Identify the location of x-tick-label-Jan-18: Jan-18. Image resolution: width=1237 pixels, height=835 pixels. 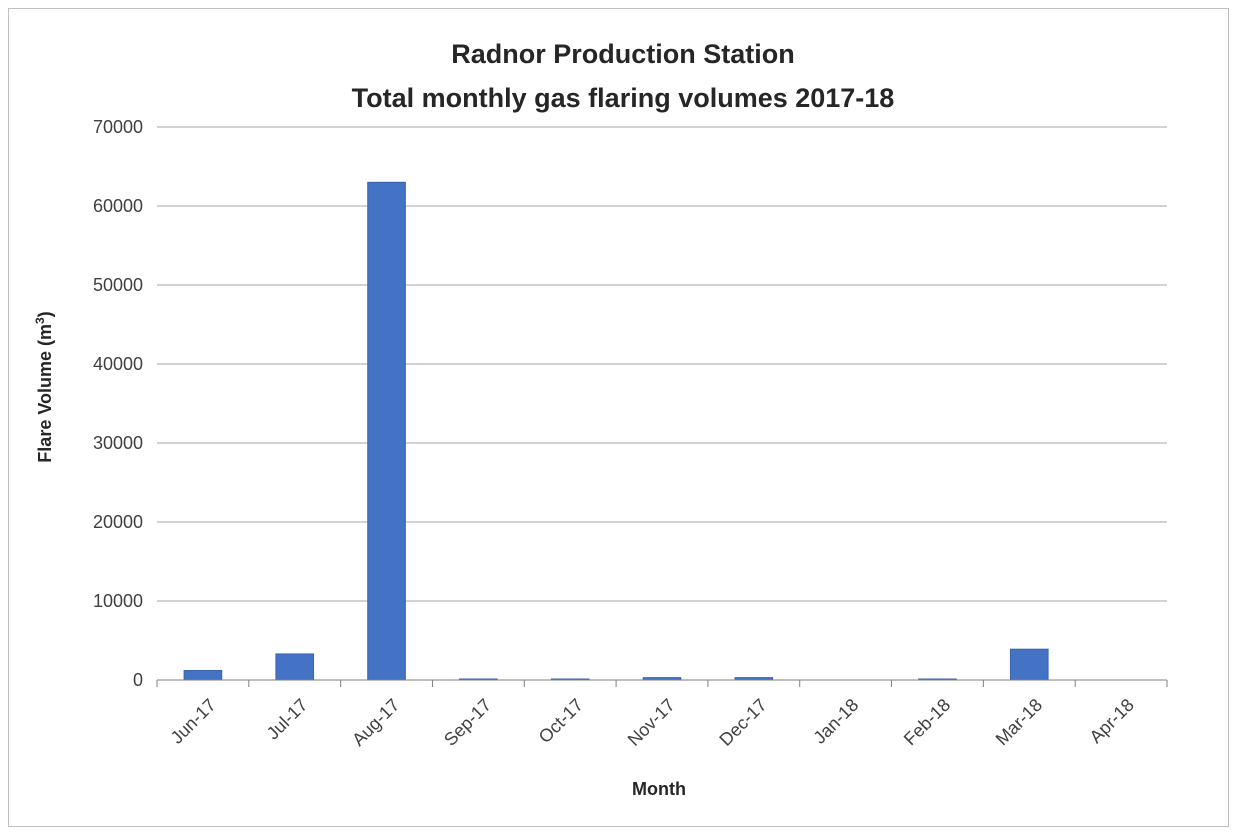
(835, 721).